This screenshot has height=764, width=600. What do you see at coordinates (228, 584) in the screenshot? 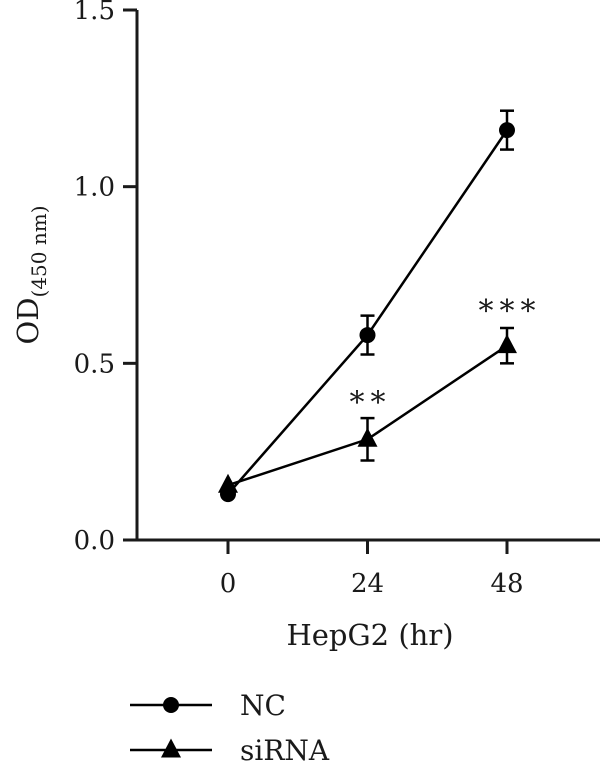
I see `x-tick-label: 0` at bounding box center [228, 584].